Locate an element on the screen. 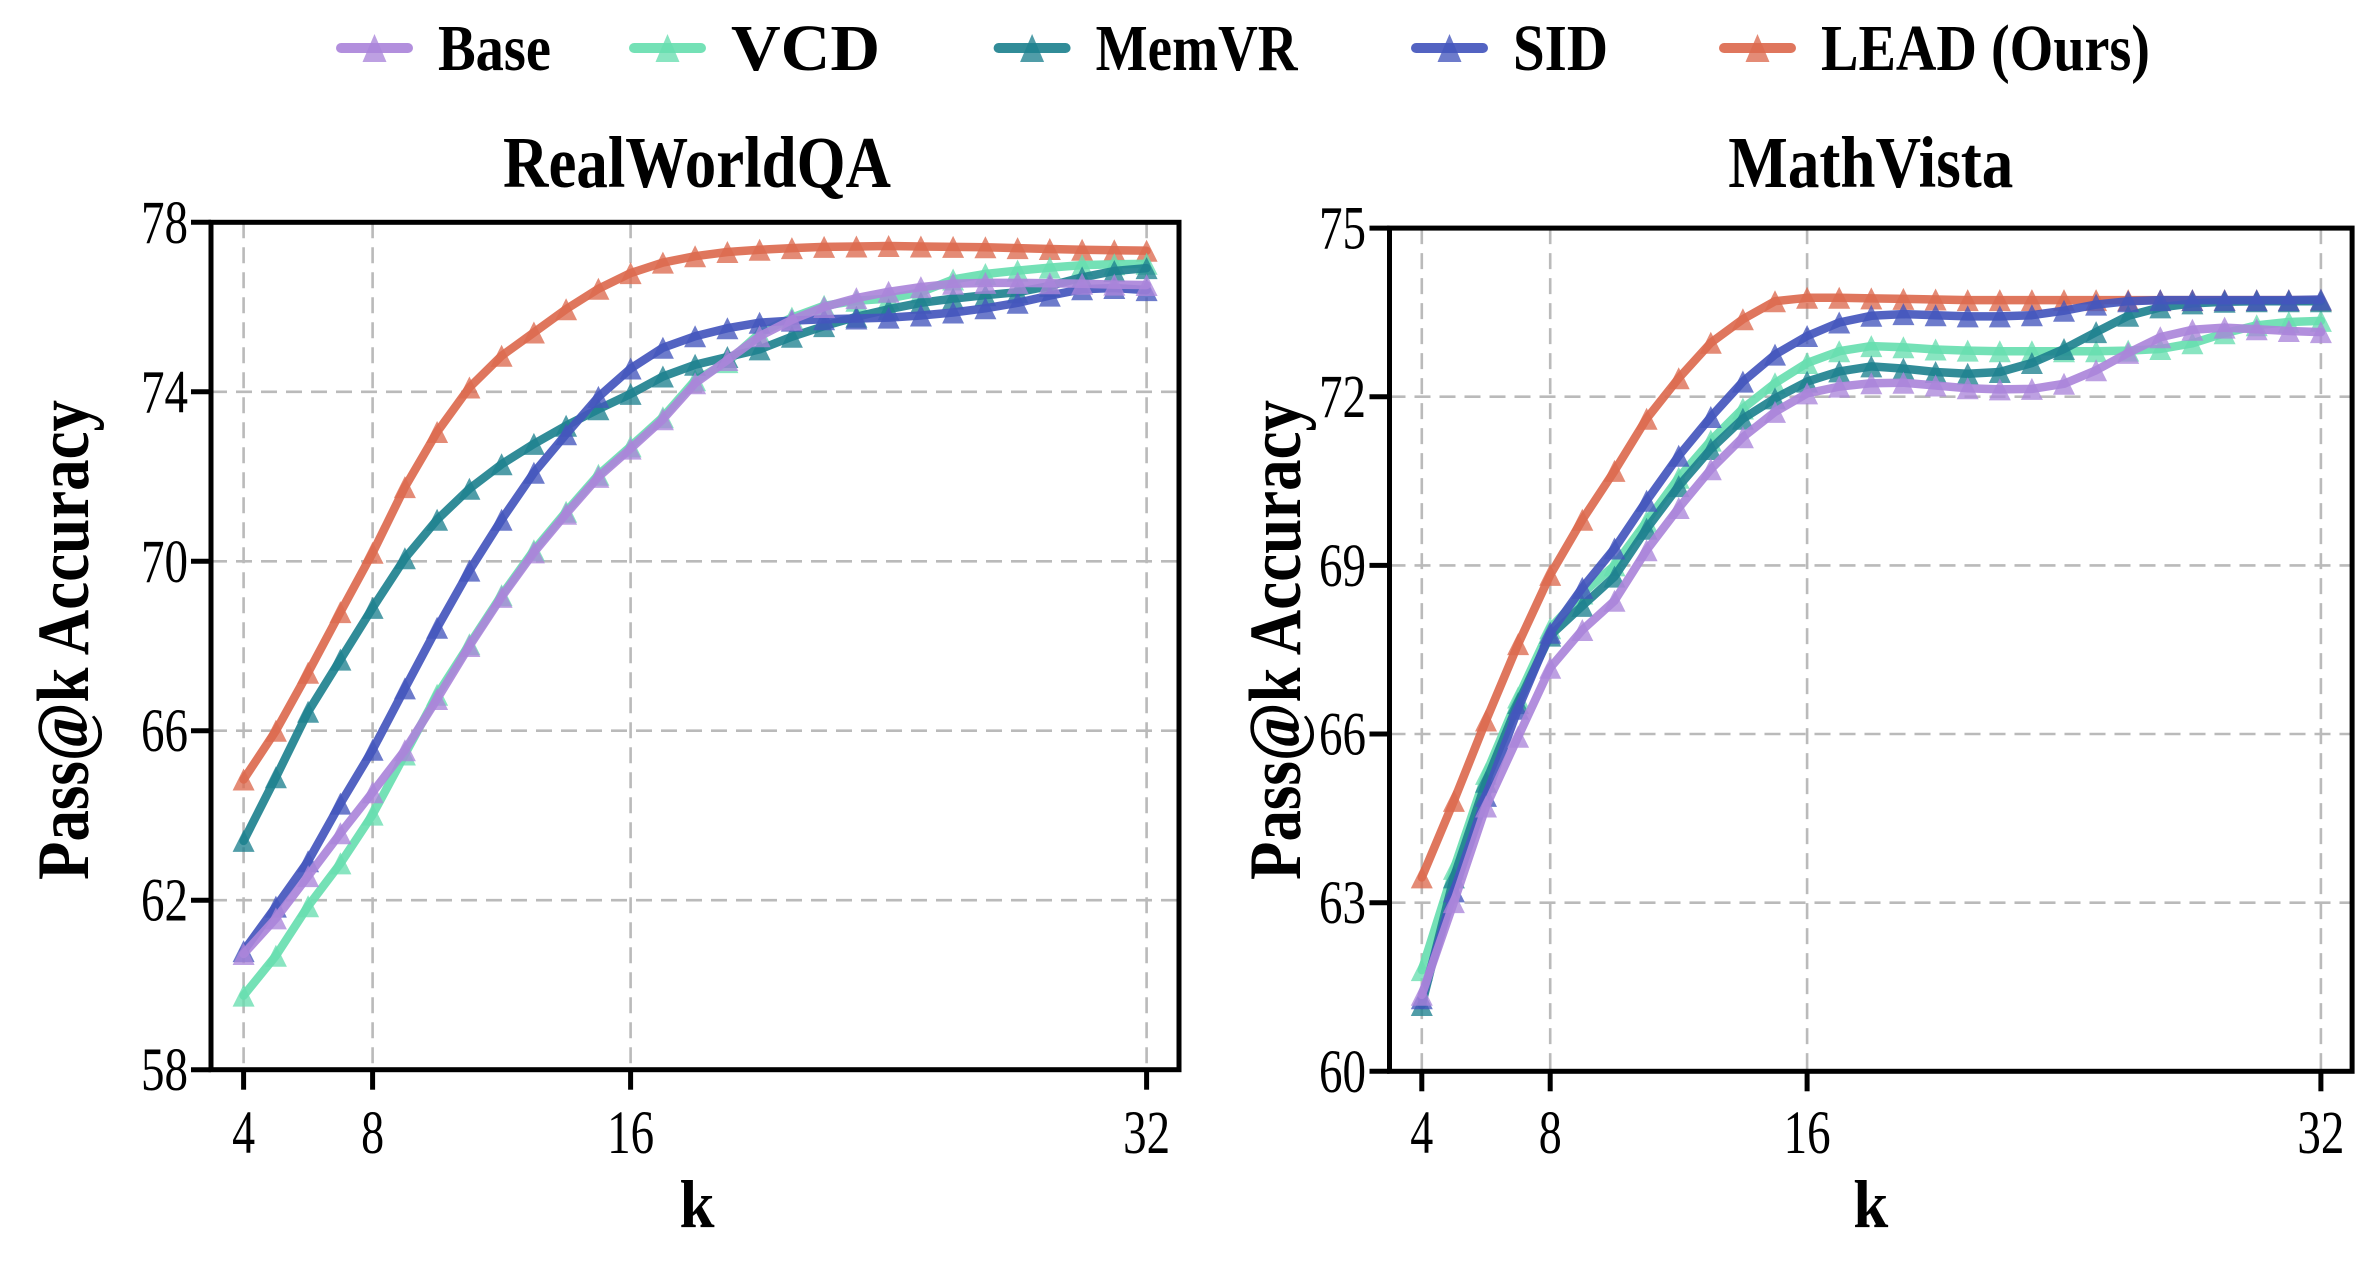 The height and width of the screenshot is (1275, 2375). svg-text: 75 is located at coordinates (1342, 229).